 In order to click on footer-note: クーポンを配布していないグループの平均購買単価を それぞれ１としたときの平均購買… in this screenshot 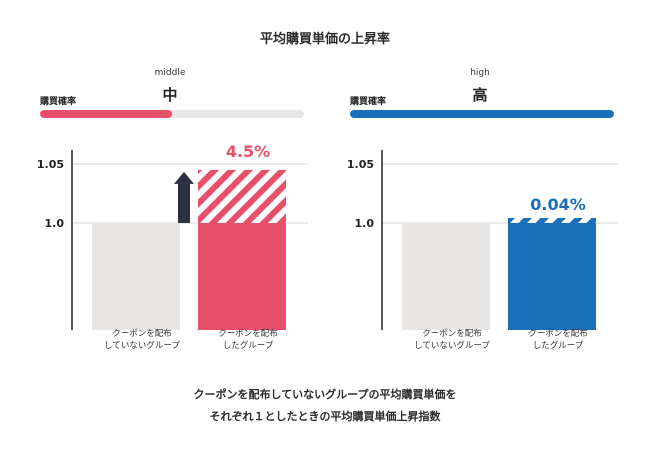, I will do `click(325, 406)`.